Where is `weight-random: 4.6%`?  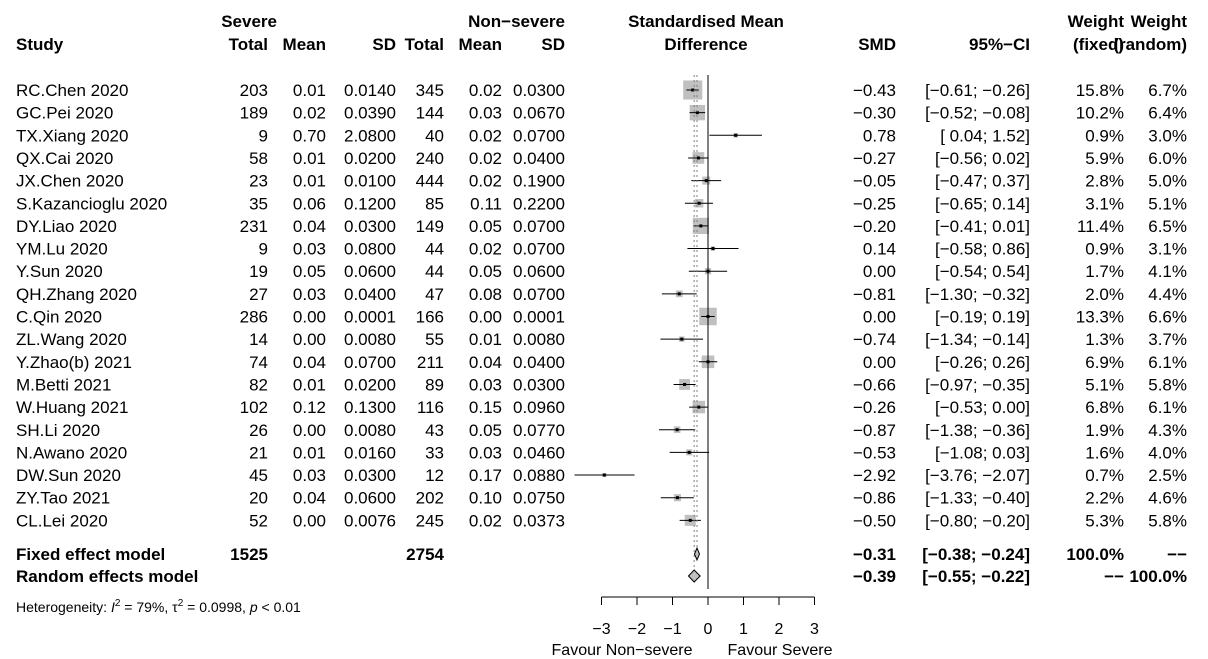
weight-random: 4.6% is located at coordinates (1167, 498).